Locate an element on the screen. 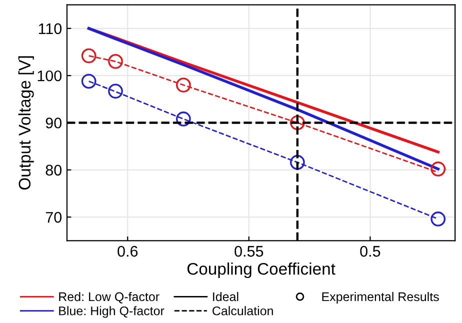 The width and height of the screenshot is (462, 323). y-tick-label: 90 is located at coordinates (54, 123).